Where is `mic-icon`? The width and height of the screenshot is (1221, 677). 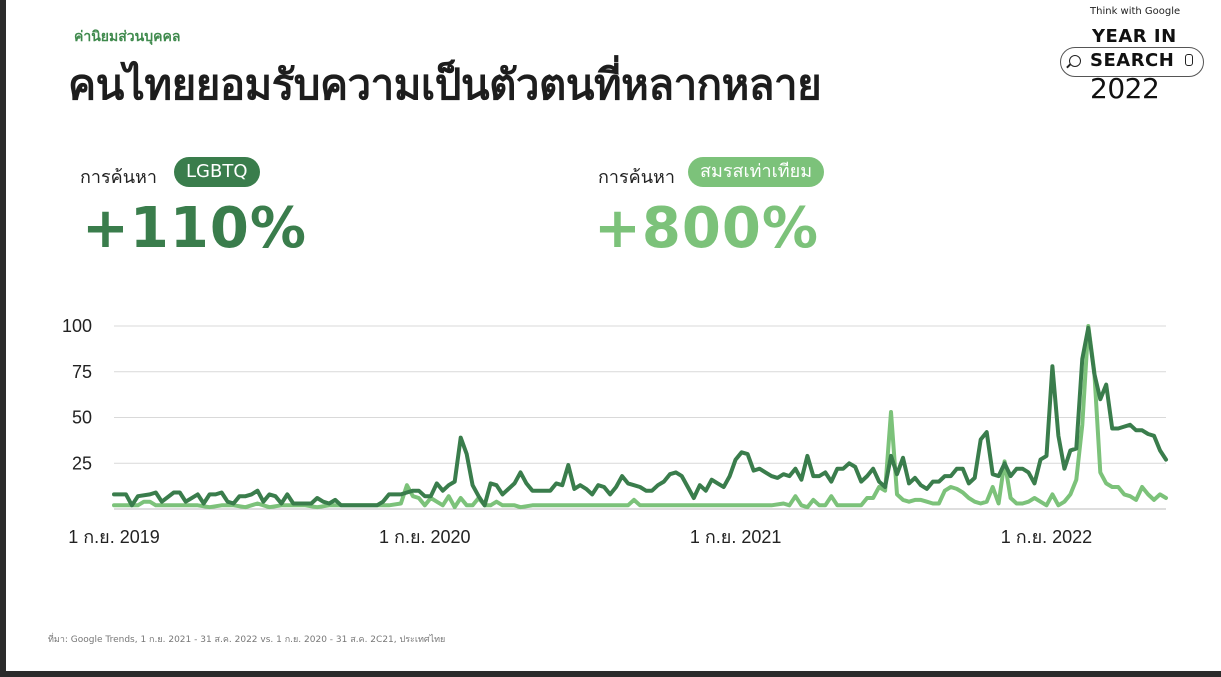 mic-icon is located at coordinates (1189, 60).